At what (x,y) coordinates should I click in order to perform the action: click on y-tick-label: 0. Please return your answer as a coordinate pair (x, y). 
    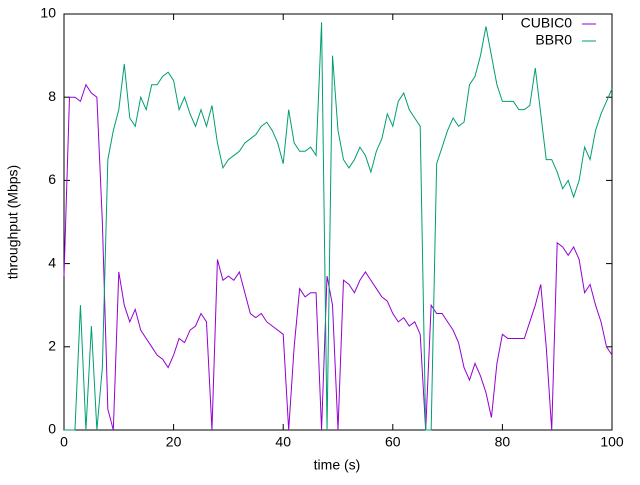
    Looking at the image, I should click on (52, 429).